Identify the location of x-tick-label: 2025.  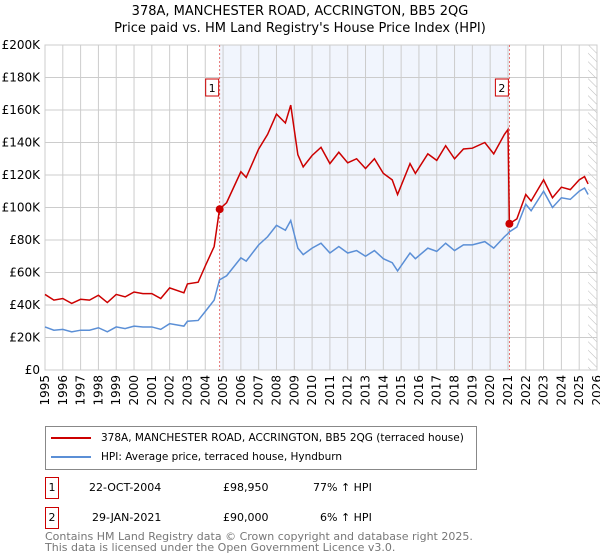
(579, 390).